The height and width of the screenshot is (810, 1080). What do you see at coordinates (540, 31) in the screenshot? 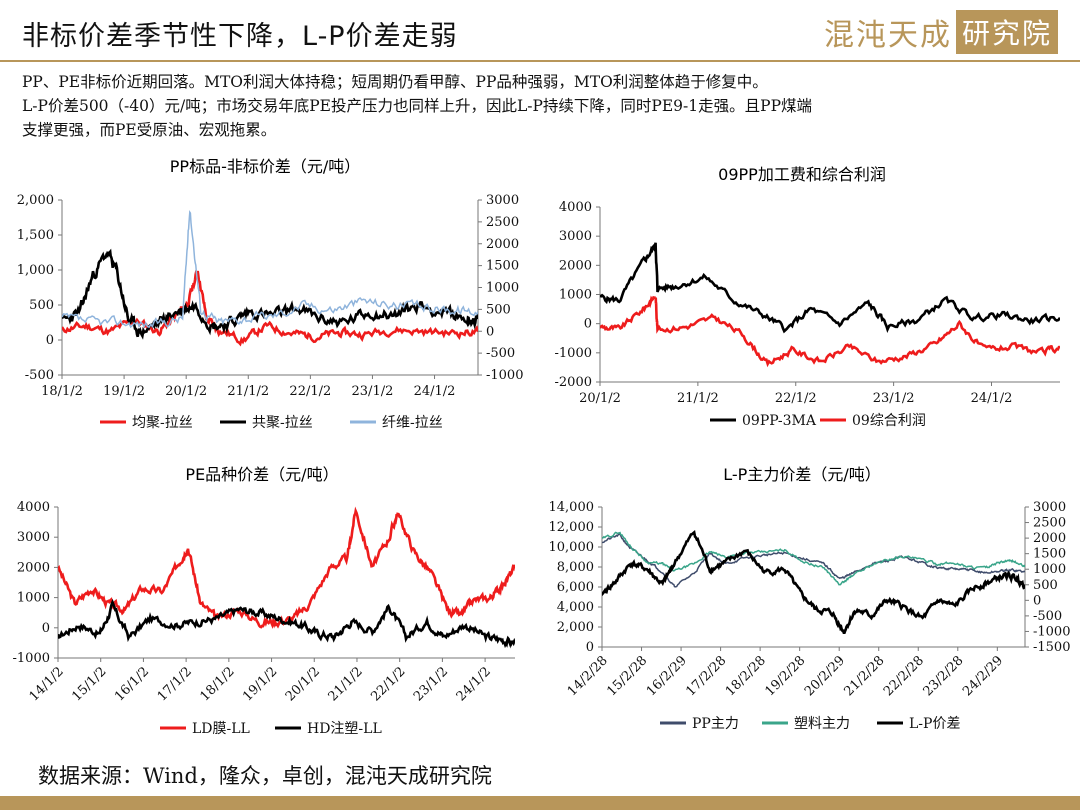
I see `header-bar: 非标价差季节性下降，L-P价差走弱 混沌天成 研究院` at bounding box center [540, 31].